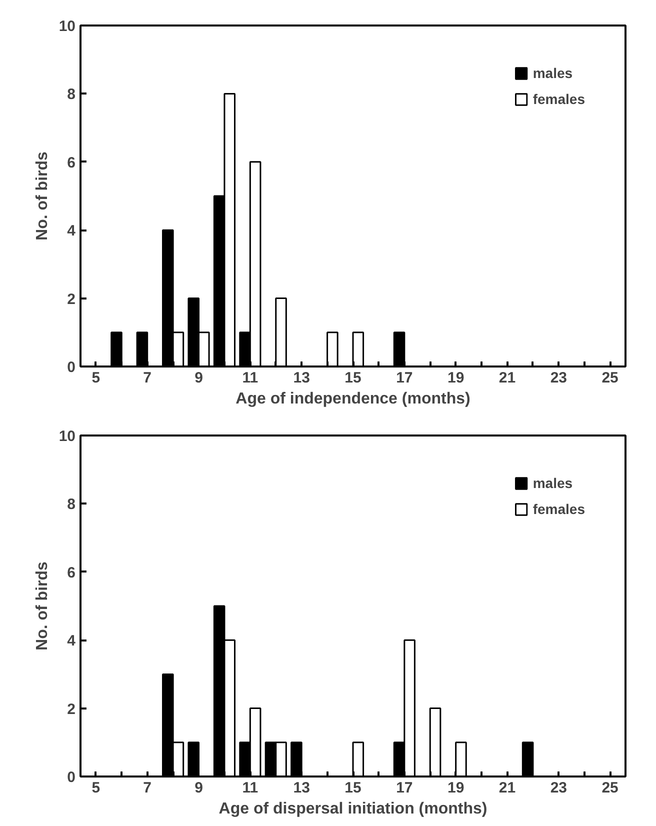 The height and width of the screenshot is (826, 656). What do you see at coordinates (353, 809) in the screenshot?
I see `x-axis-title: Age of dispersal initiation (months)` at bounding box center [353, 809].